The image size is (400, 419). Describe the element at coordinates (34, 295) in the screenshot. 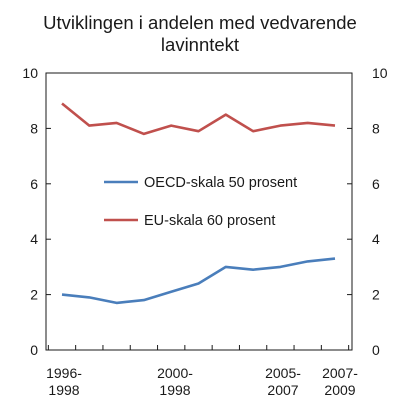

I see `y-tick-label-left: 2` at that location.